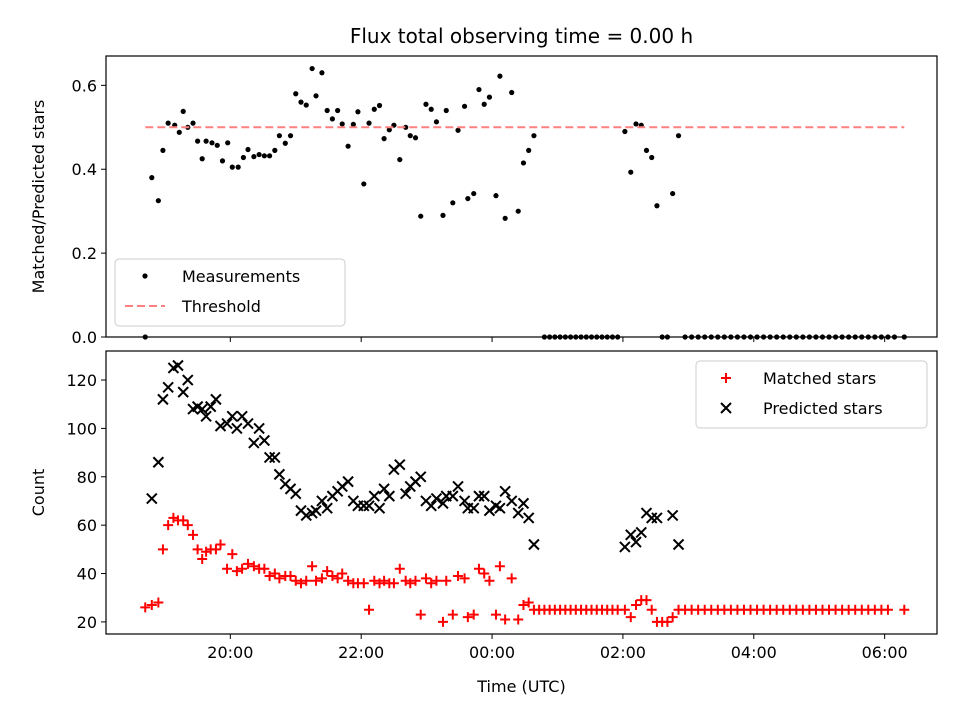 Image resolution: width=960 pixels, height=720 pixels. I want to click on series-matched-stars, so click(525, 569).